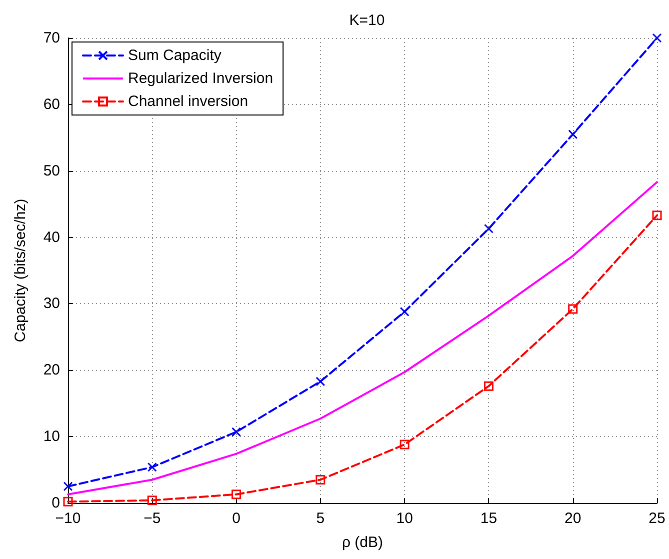  What do you see at coordinates (489, 518) in the screenshot?
I see `x-tick-label: 15` at bounding box center [489, 518].